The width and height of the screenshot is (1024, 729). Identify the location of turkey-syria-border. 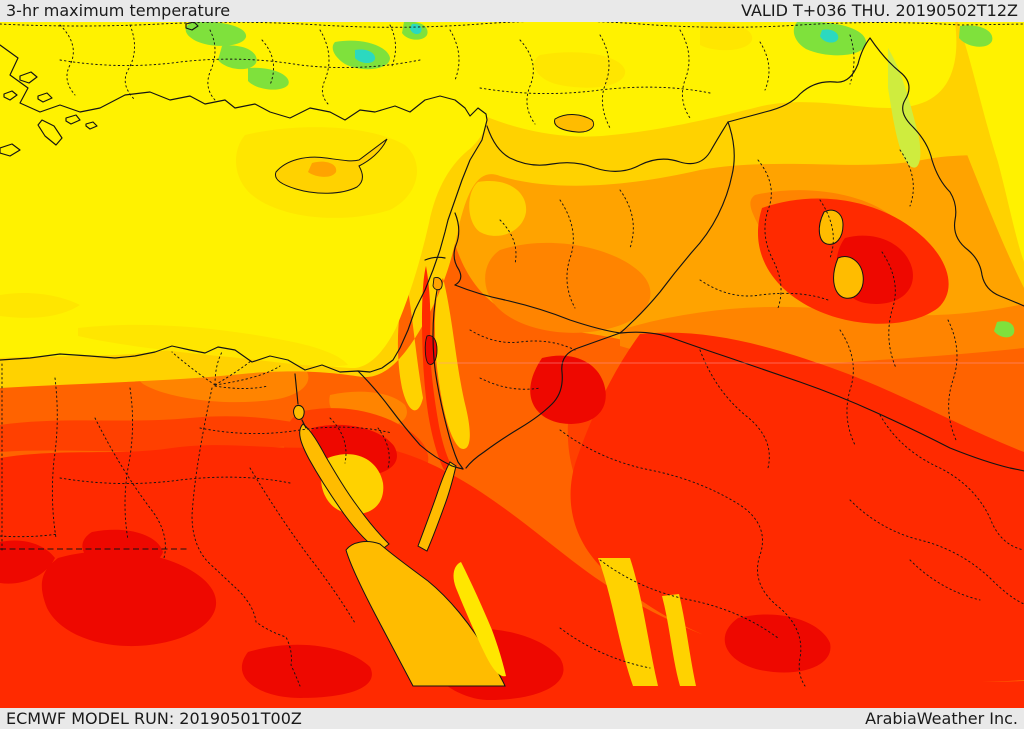
(607, 146).